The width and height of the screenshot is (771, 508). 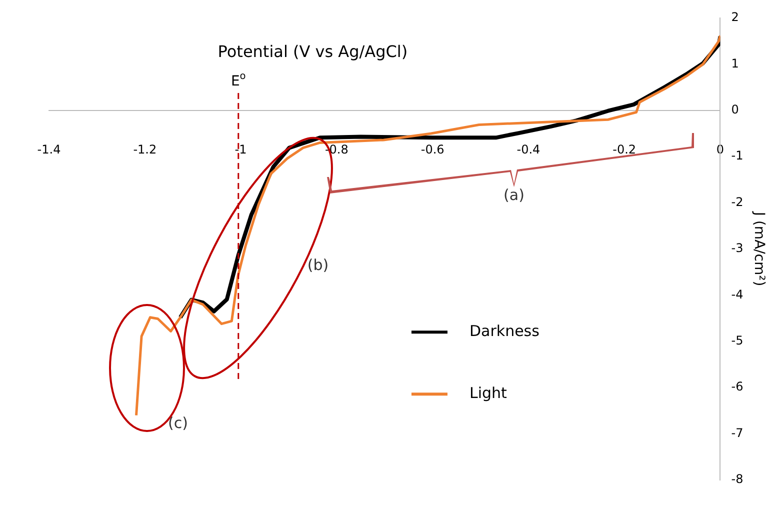 I want to click on x-tick-label: -0.4, so click(x=528, y=149).